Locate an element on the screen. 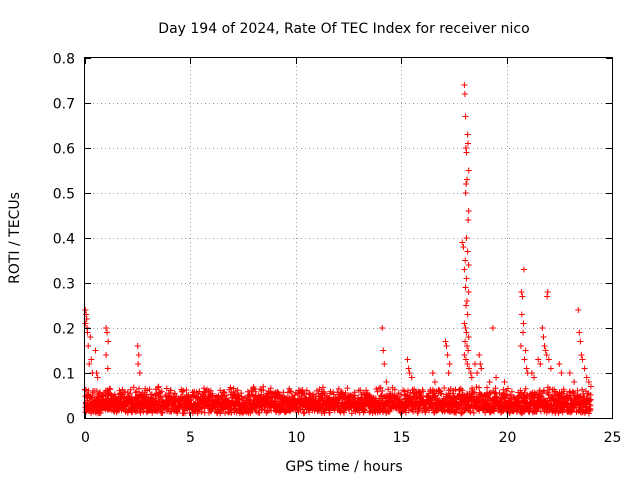 Image resolution: width=640 pixels, height=480 pixels. y-tick-label: 0.1 is located at coordinates (64, 375).